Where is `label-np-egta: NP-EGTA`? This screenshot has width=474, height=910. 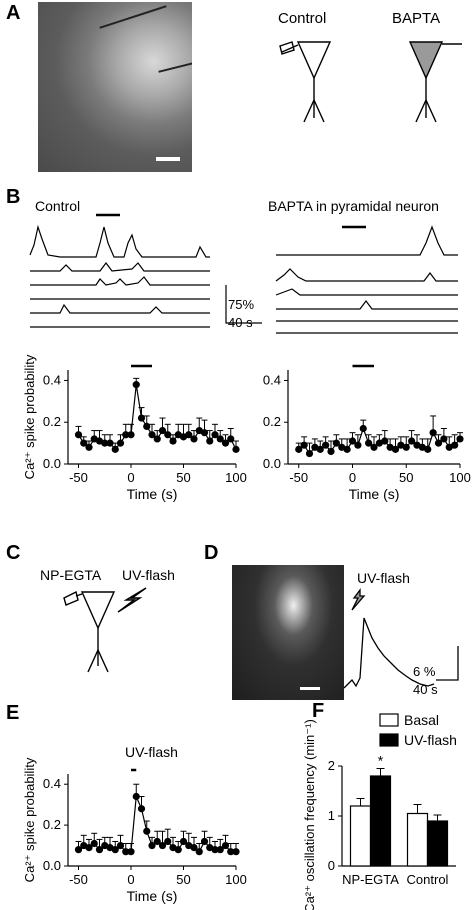
label-np-egta: NP-EGTA is located at coordinates (71, 575).